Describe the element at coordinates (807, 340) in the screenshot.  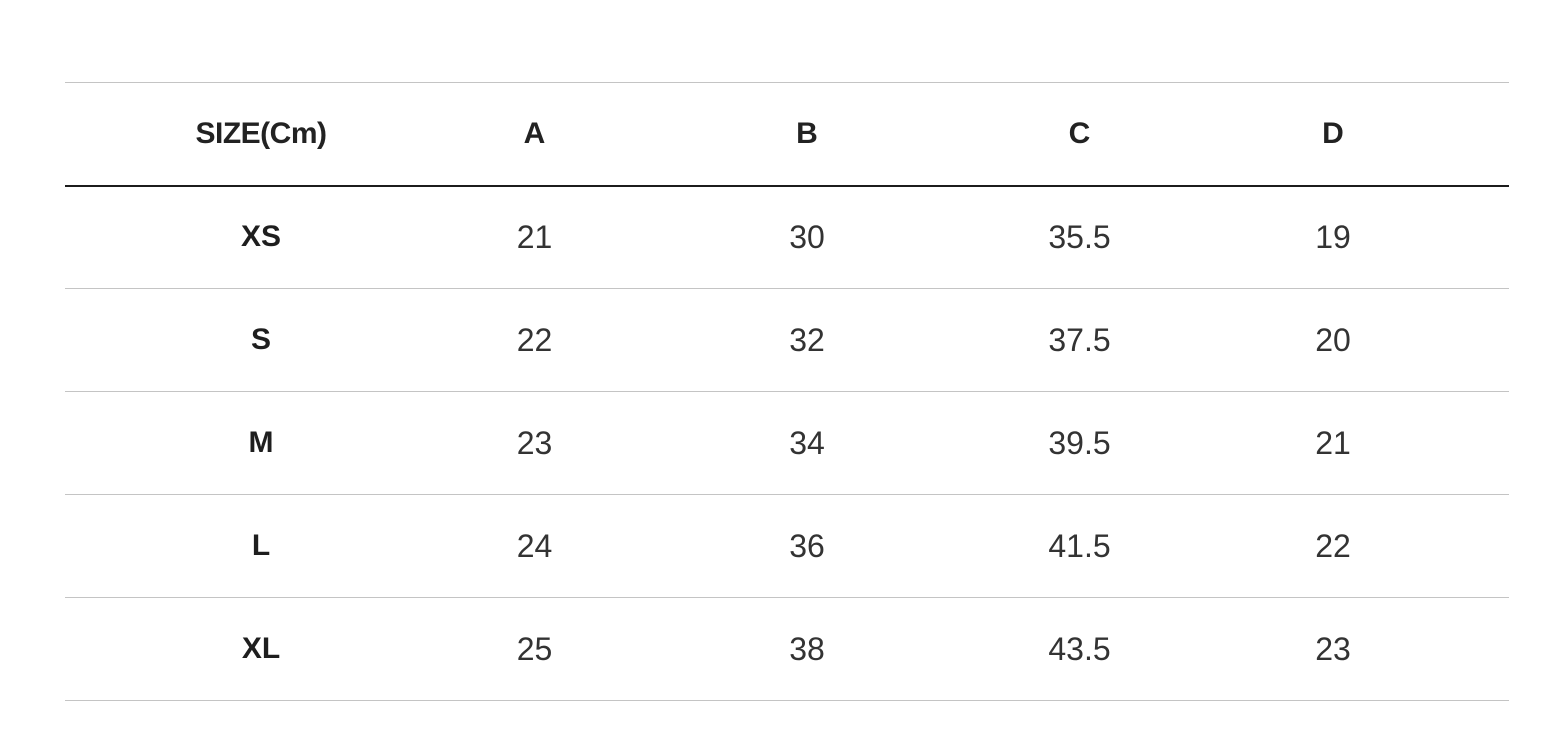
I see `measure-b-cell: 32` at that location.